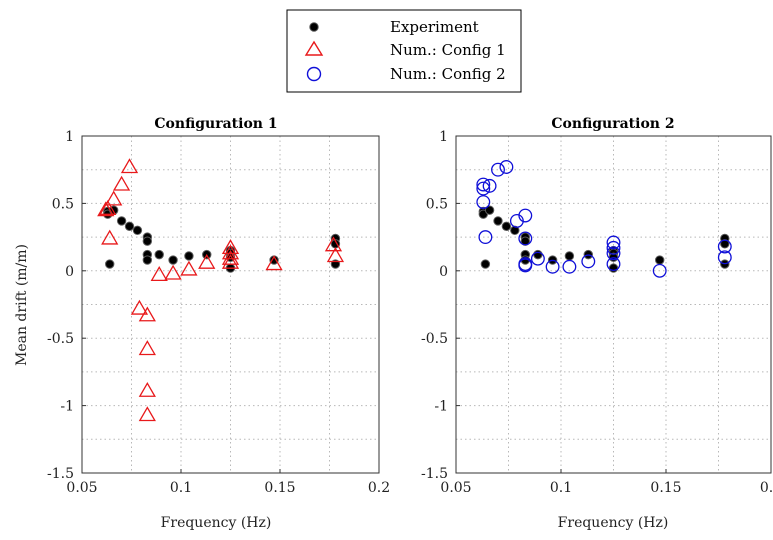 Image resolution: width=773 pixels, height=540 pixels. What do you see at coordinates (314, 48) in the screenshot?
I see `legend-marker-config1` at bounding box center [314, 48].